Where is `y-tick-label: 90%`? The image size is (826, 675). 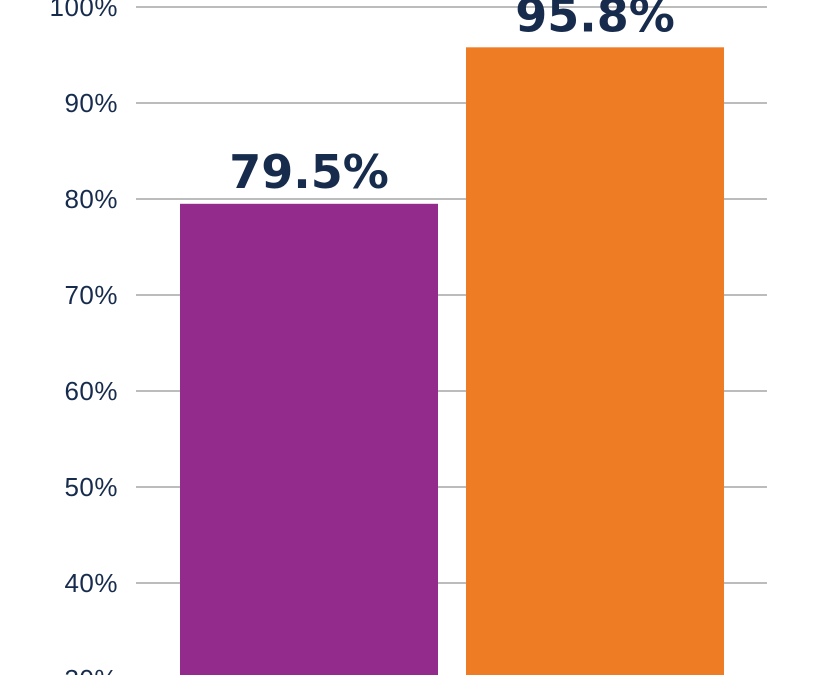 y-tick-label: 90% is located at coordinates (91, 103).